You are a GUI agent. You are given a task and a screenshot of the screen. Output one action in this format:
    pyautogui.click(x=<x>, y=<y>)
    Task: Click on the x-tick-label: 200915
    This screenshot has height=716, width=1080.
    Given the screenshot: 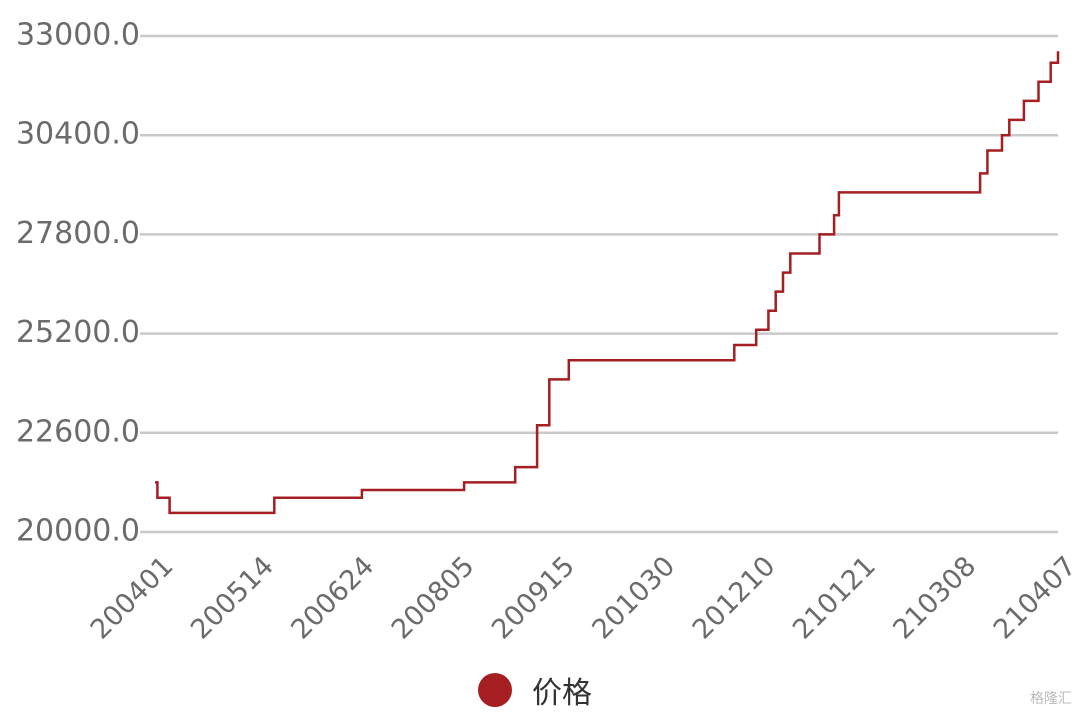 What is the action you would take?
    pyautogui.click(x=533, y=598)
    